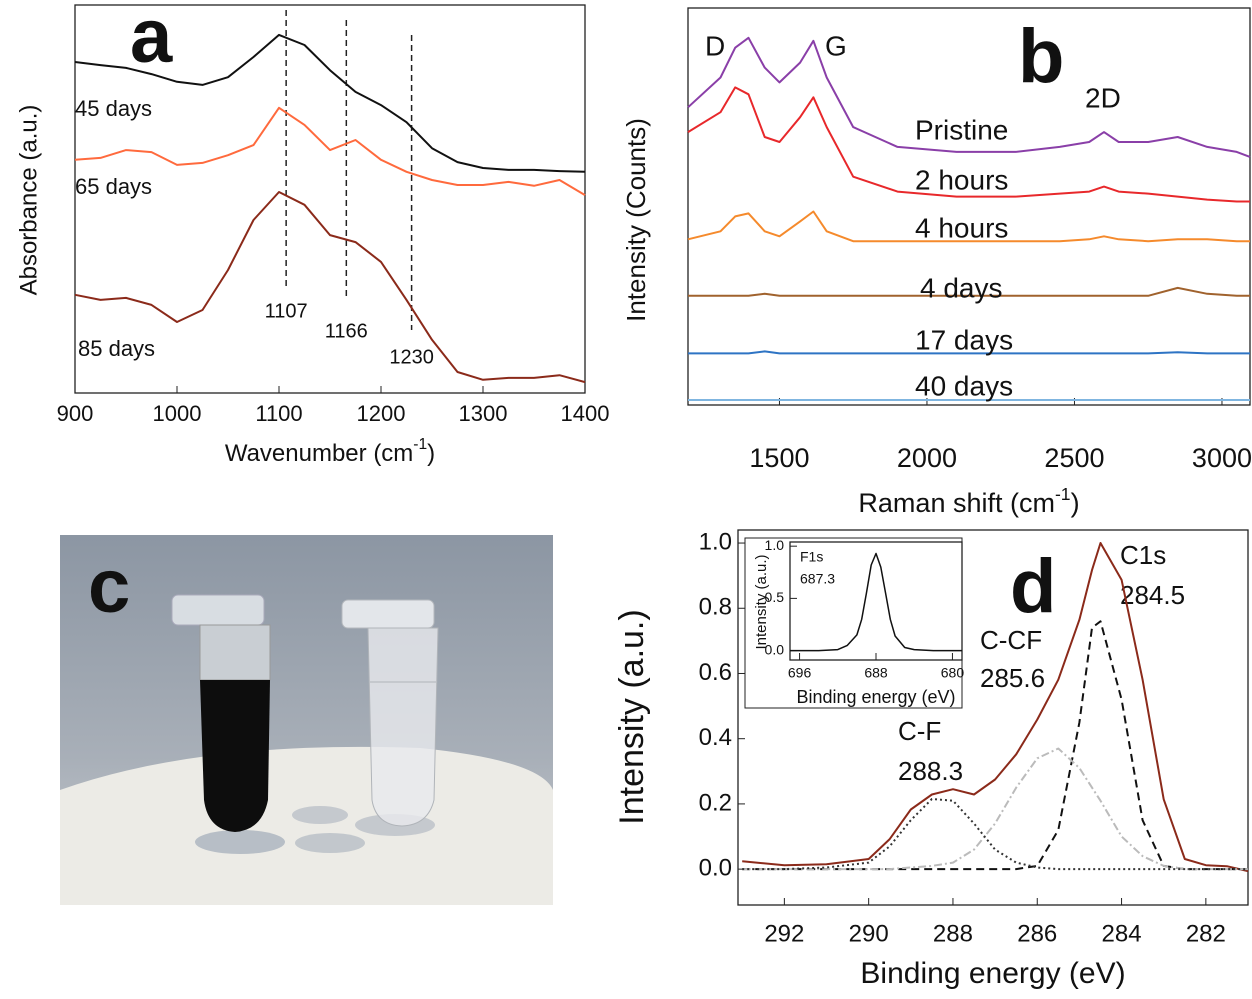 The height and width of the screenshot is (999, 1252). I want to click on y-tick-label: 0.4, so click(715, 737).